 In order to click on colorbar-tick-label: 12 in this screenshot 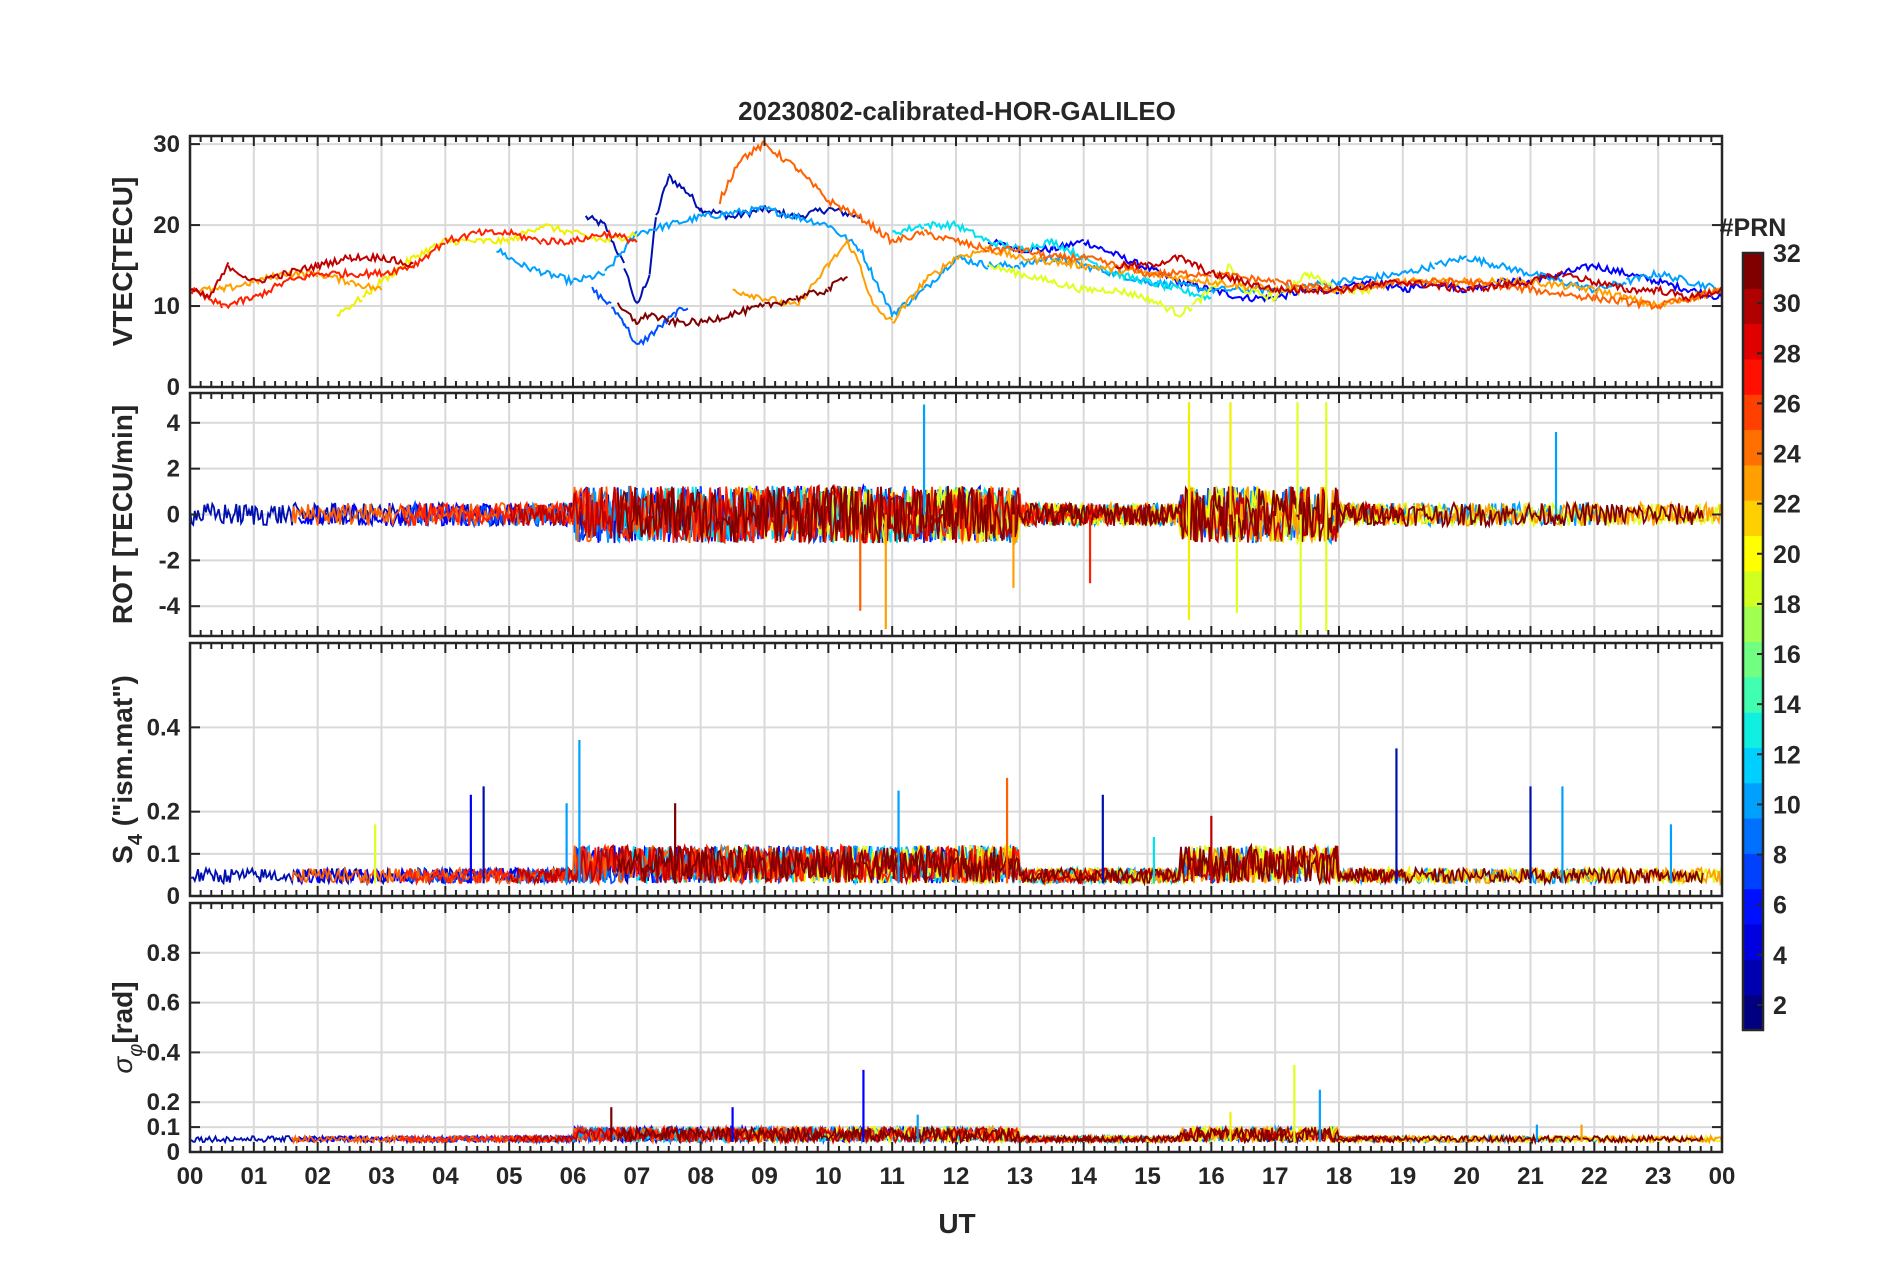, I will do `click(1787, 755)`.